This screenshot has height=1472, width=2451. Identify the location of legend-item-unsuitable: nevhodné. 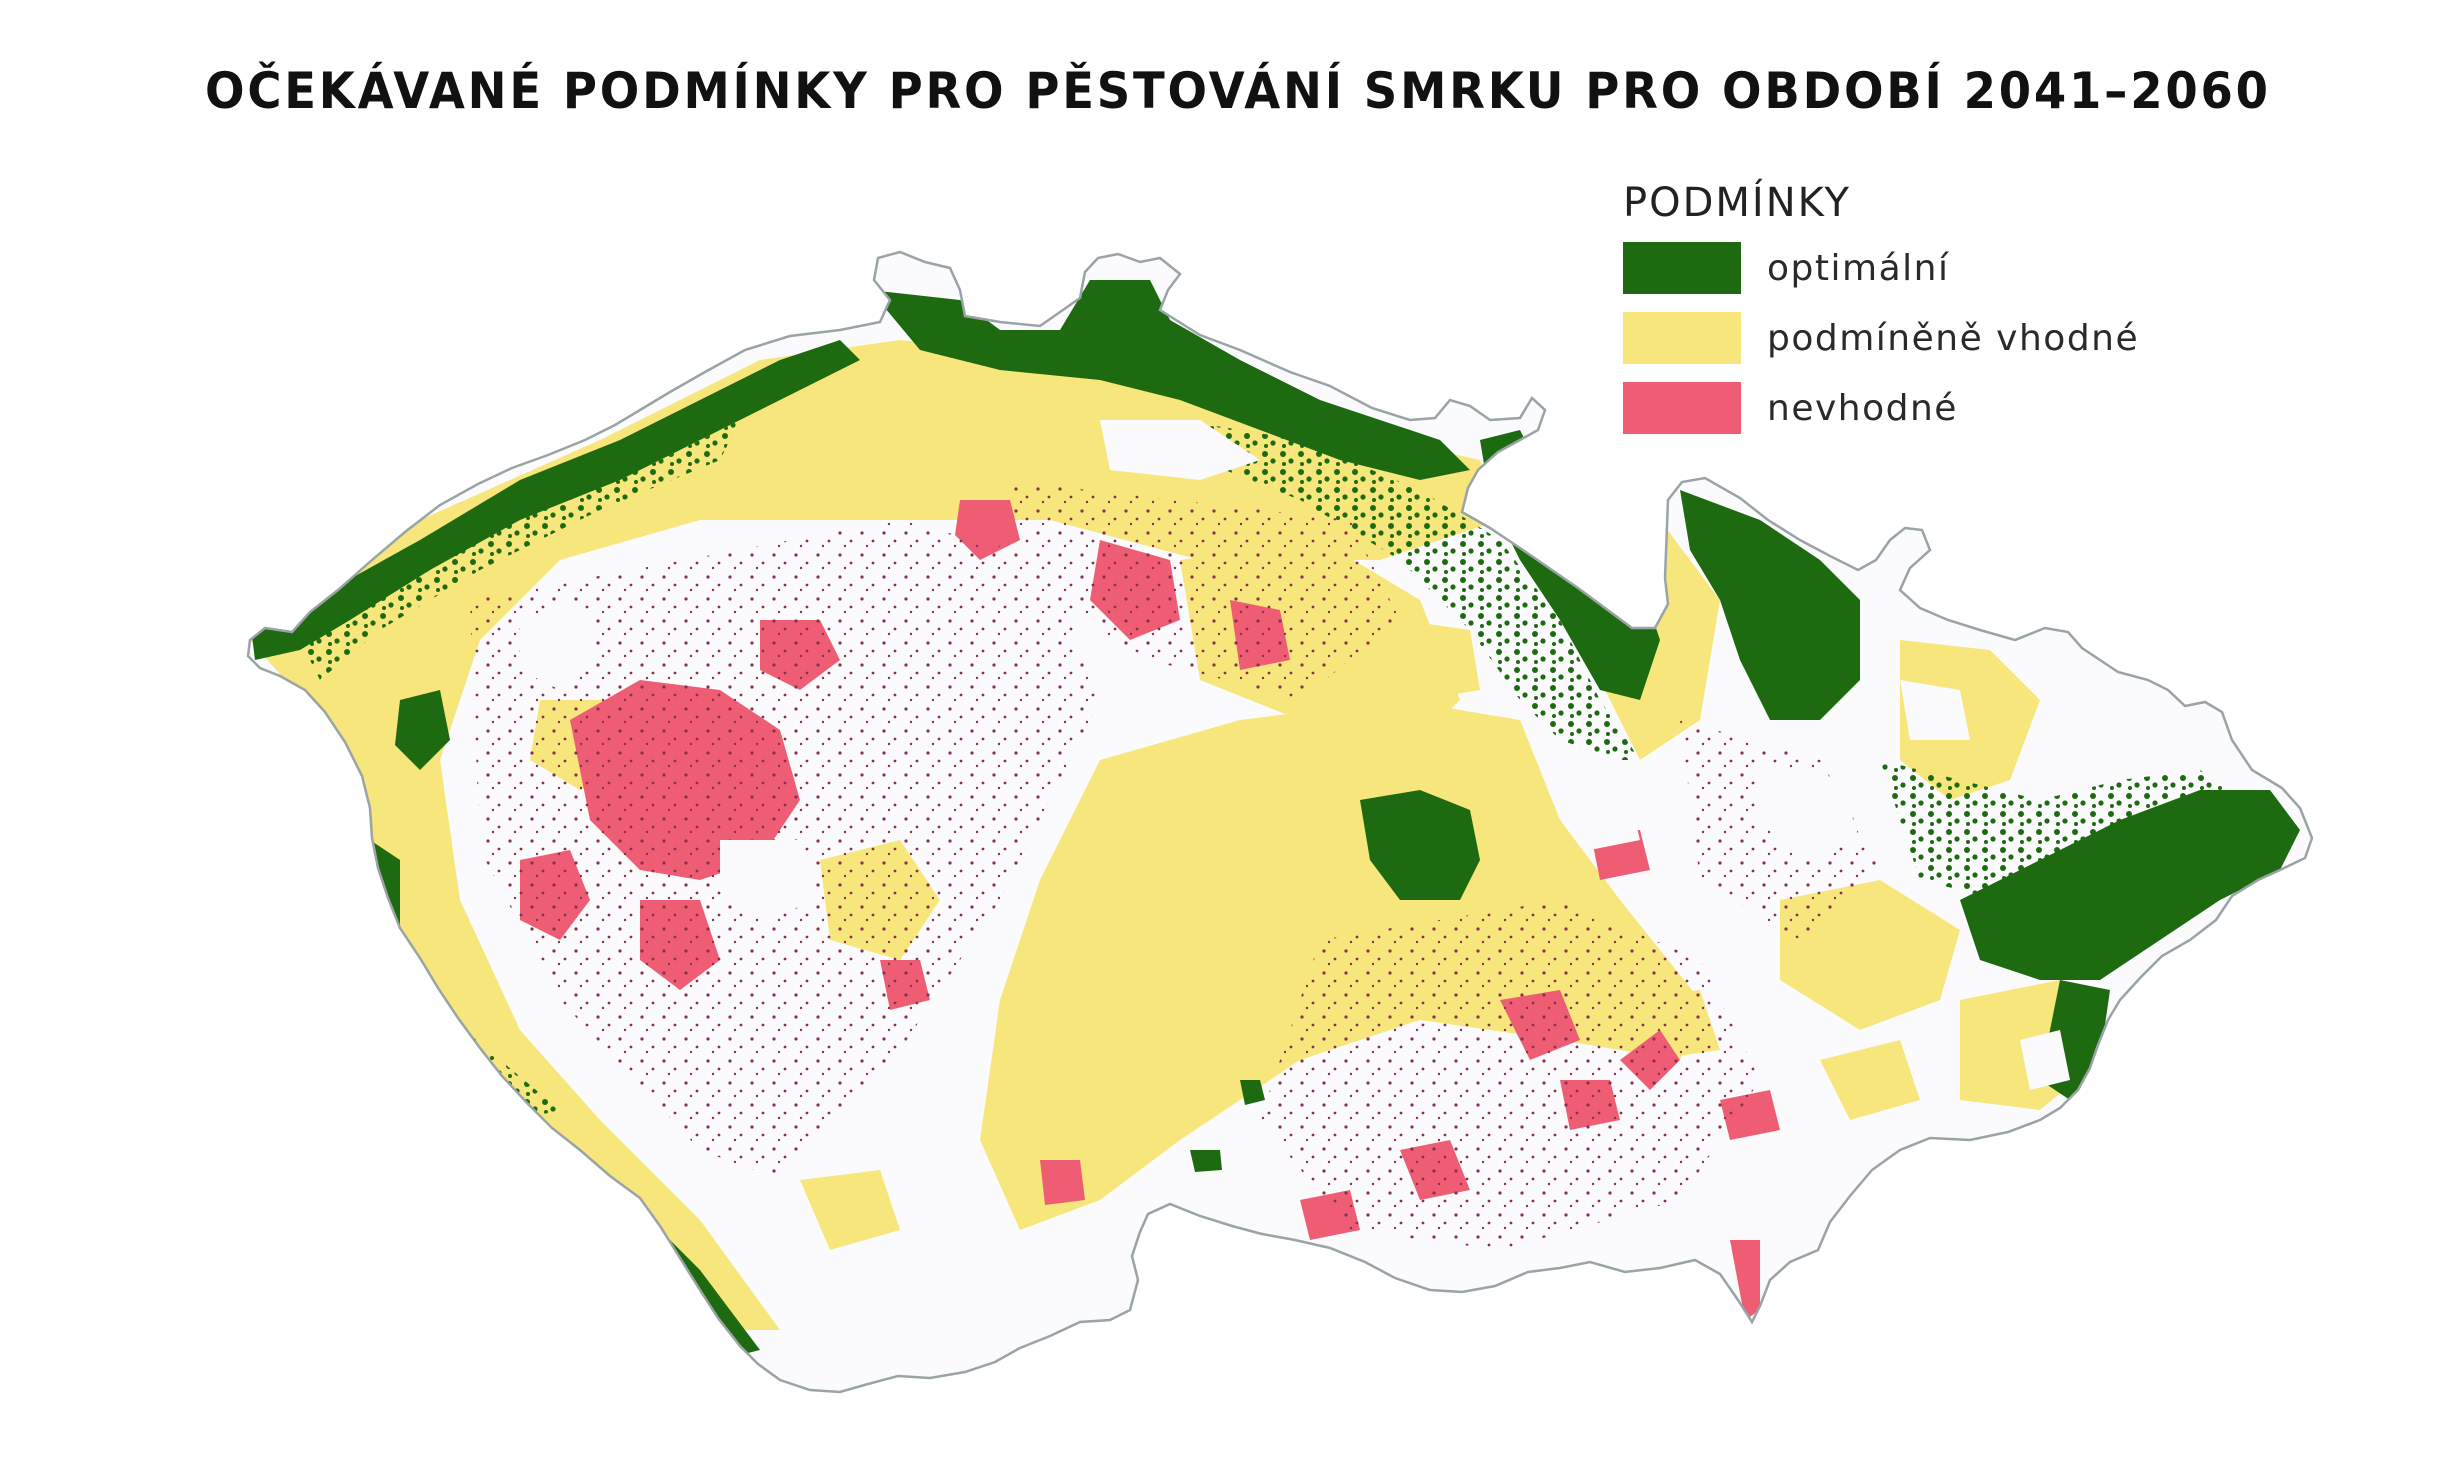
(1881, 408).